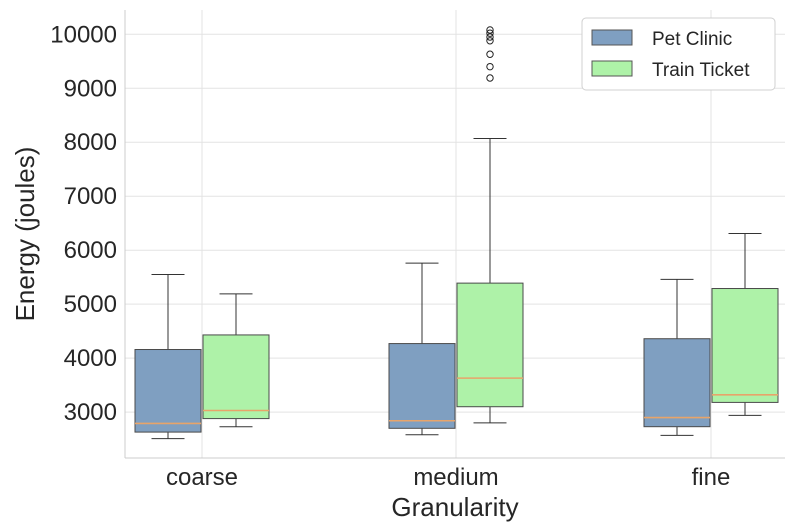 The width and height of the screenshot is (797, 532). I want to click on box-train-ticket-coarse, so click(236, 360).